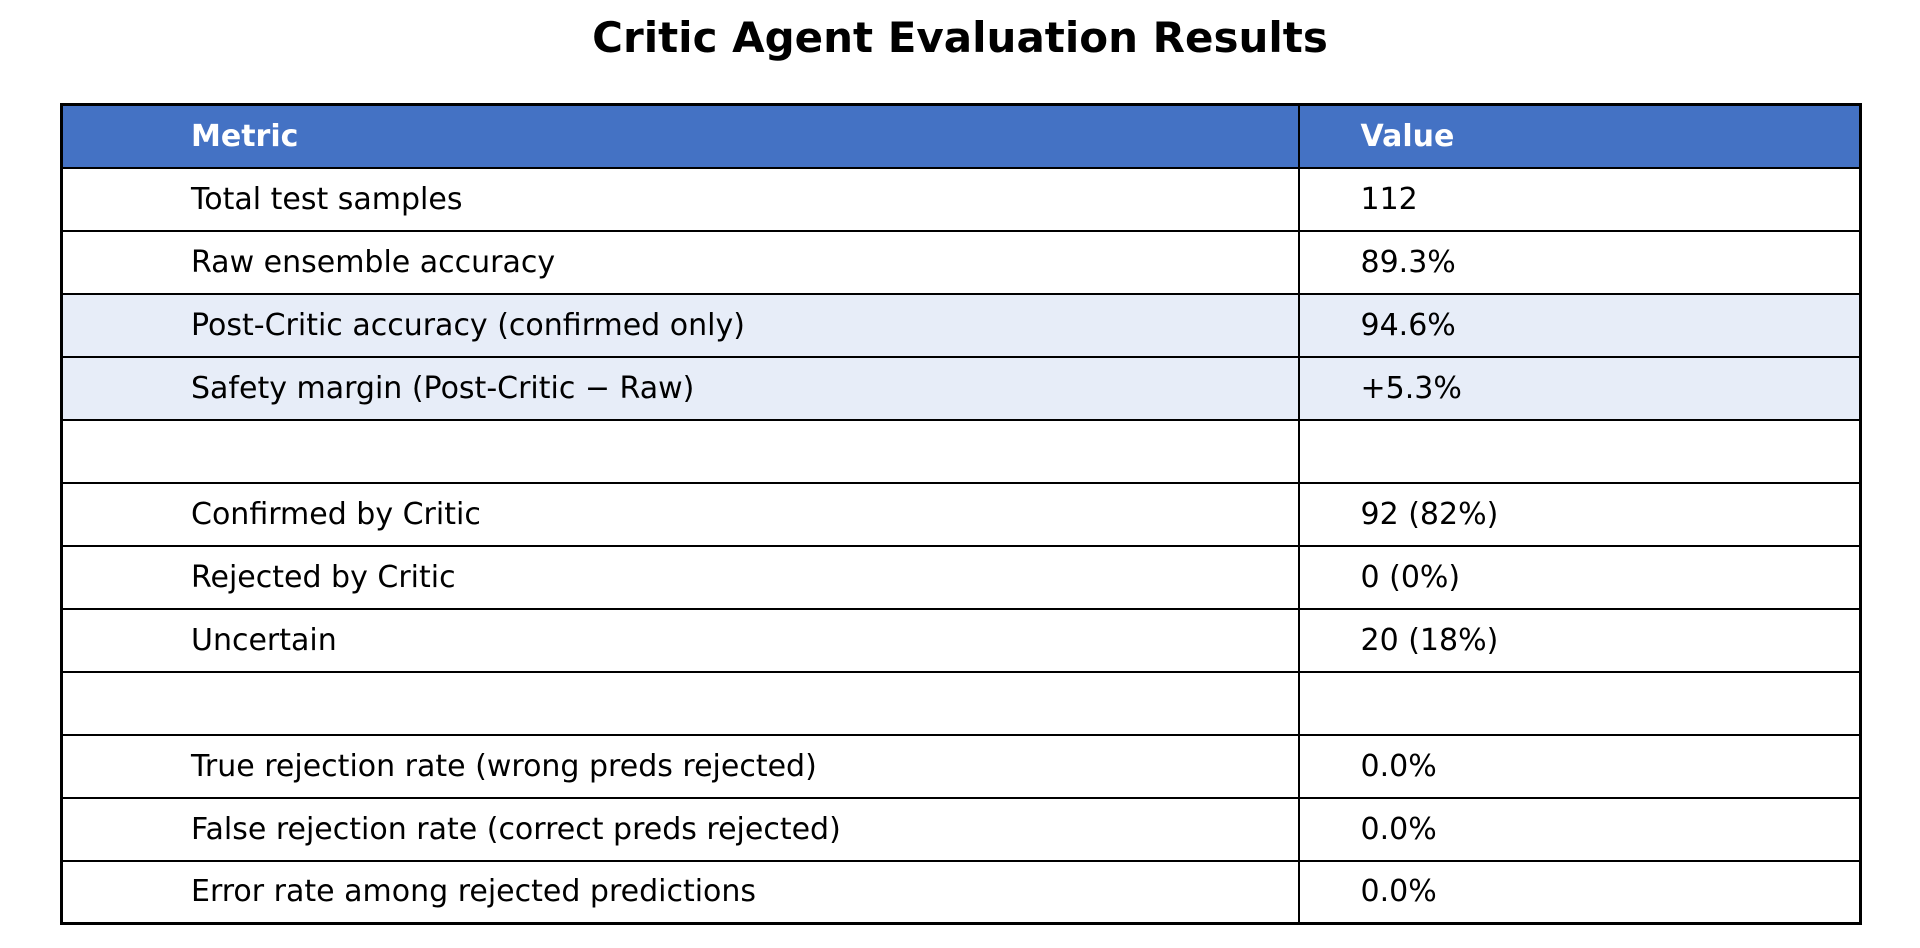 The height and width of the screenshot is (948, 1920). I want to click on value-cell: +5.3%, so click(1579, 388).